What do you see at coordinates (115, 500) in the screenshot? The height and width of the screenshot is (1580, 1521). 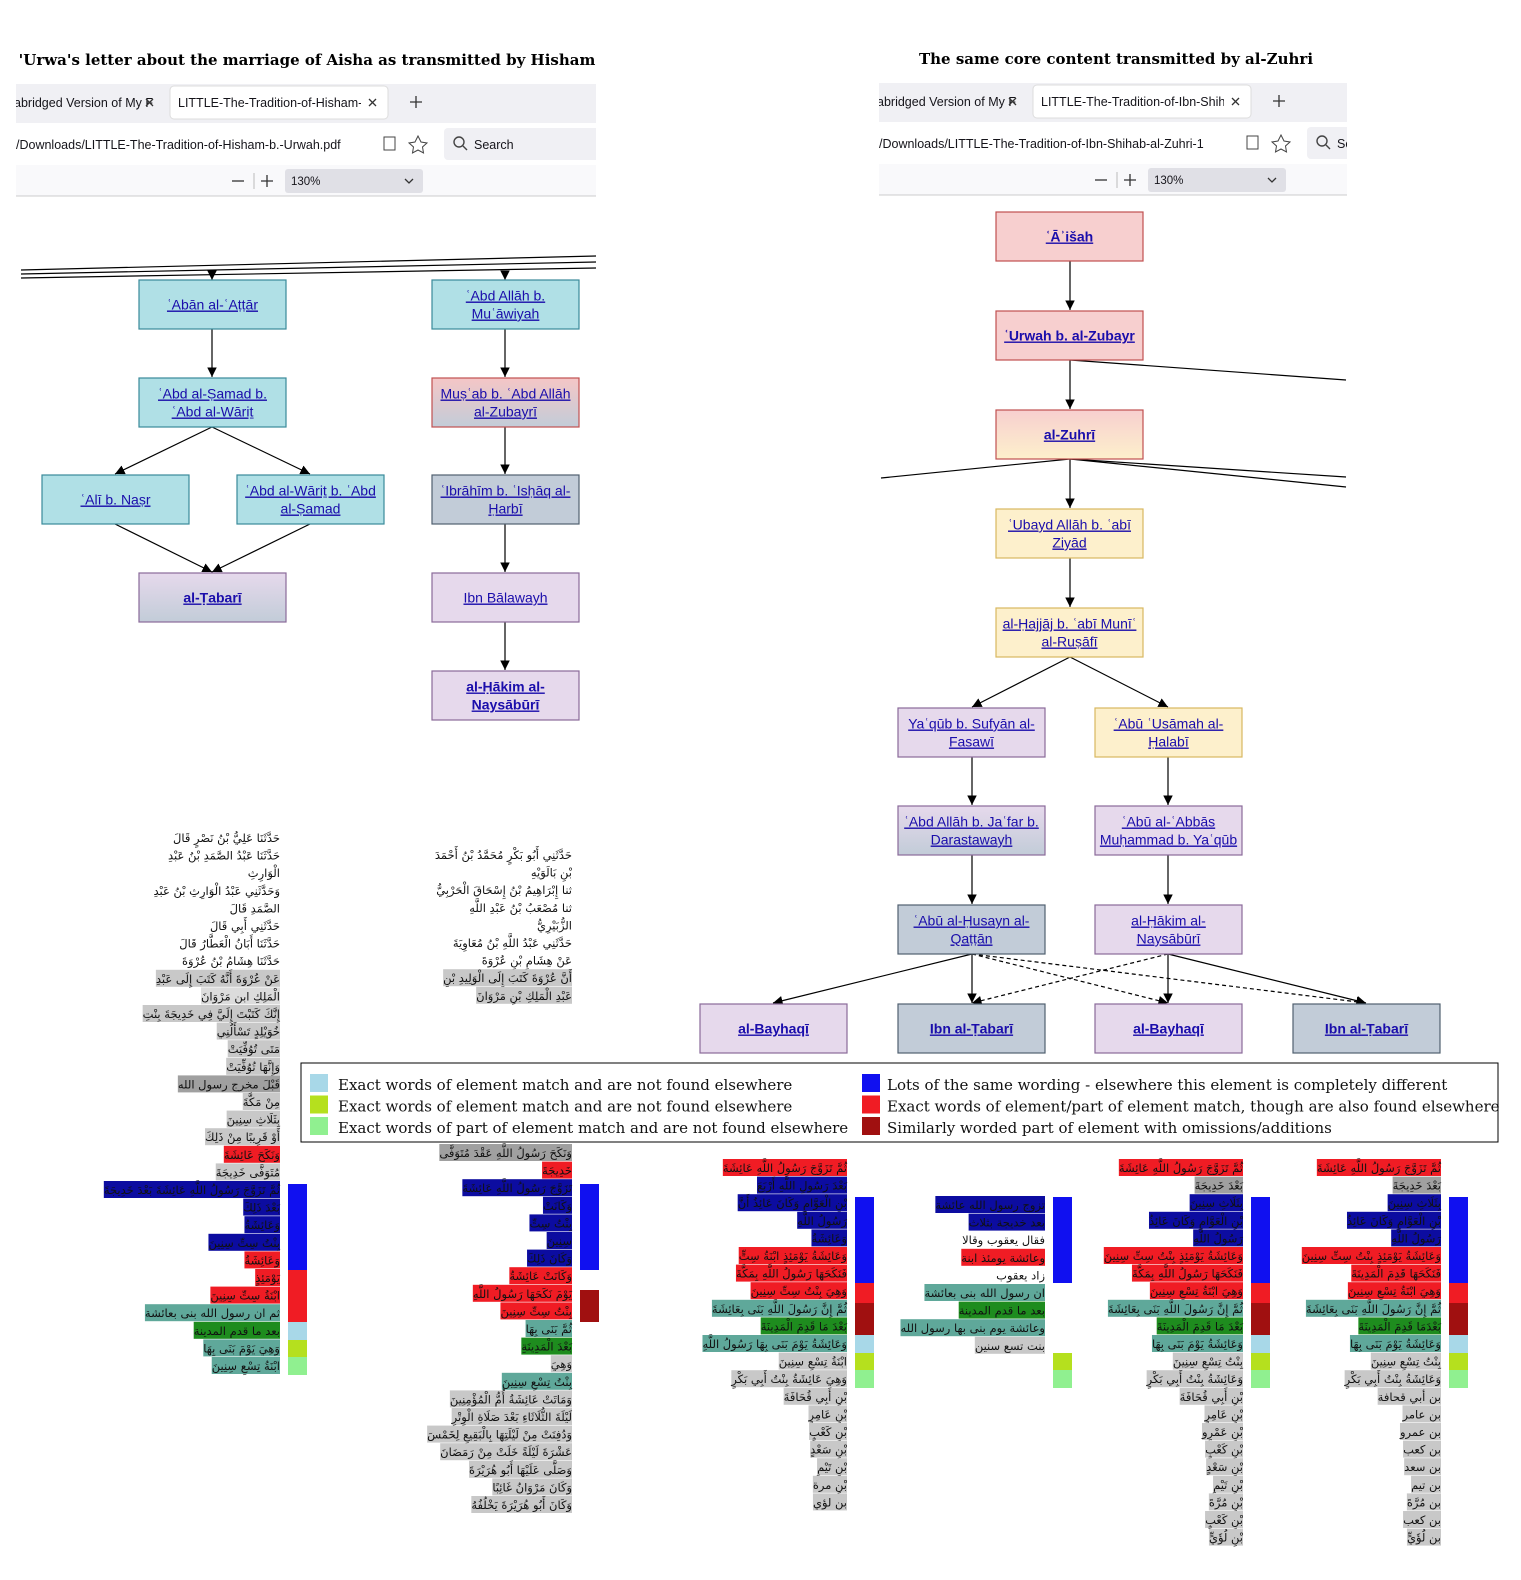 I see `node-label: ʿAlī b. Naṣr` at bounding box center [115, 500].